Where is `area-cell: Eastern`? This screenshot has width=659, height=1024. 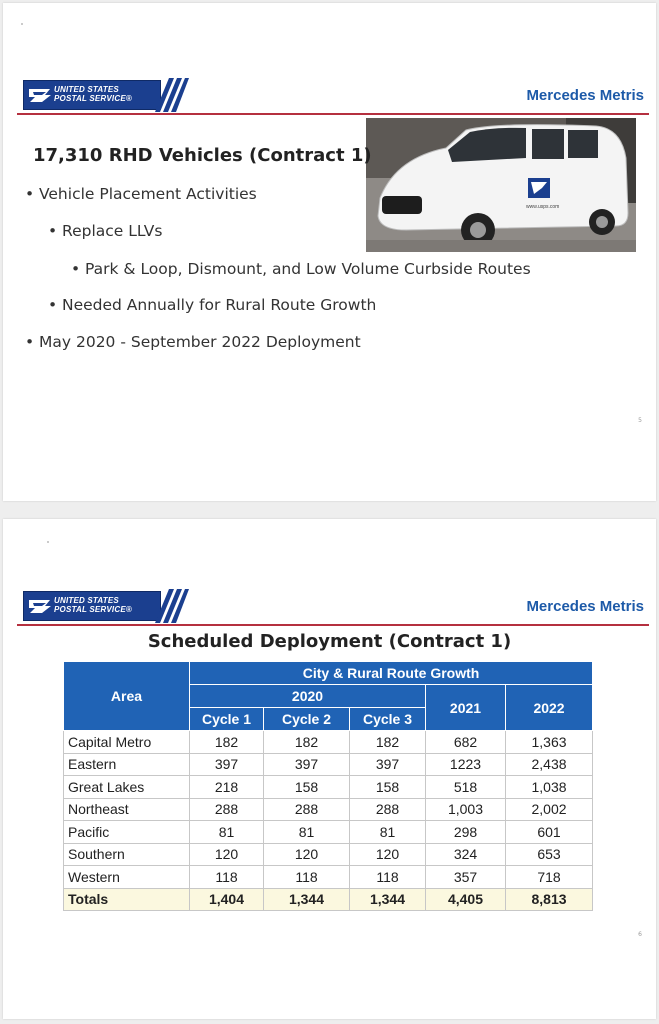
area-cell: Eastern is located at coordinates (126, 764).